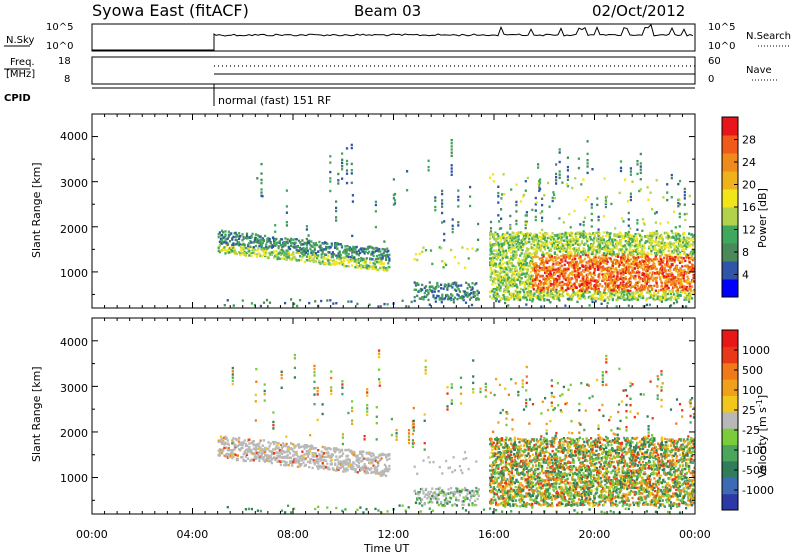 Image resolution: width=800 pixels, height=554 pixels. What do you see at coordinates (472, 305) in the screenshot?
I see `clutter-cell` at bounding box center [472, 305].